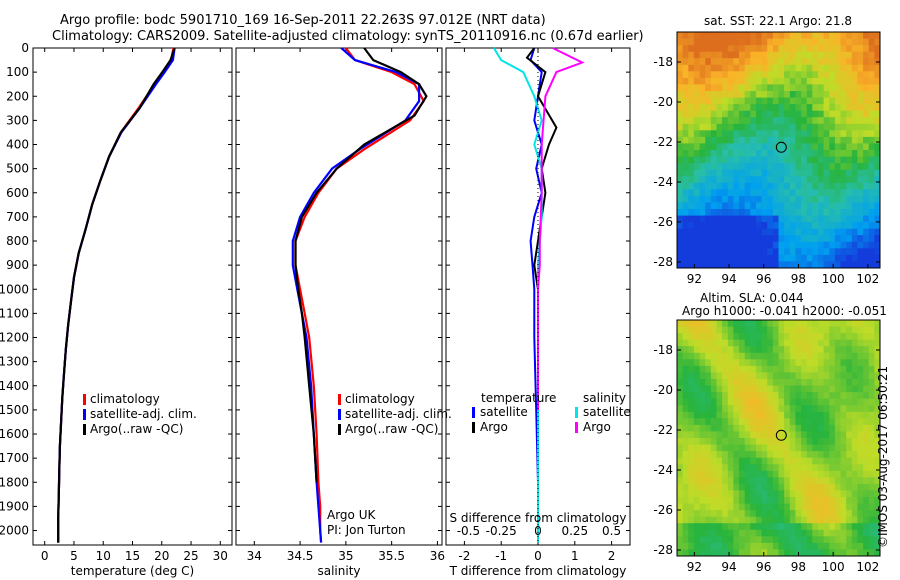  I want to click on ytick-label: 200, so click(17, 96).